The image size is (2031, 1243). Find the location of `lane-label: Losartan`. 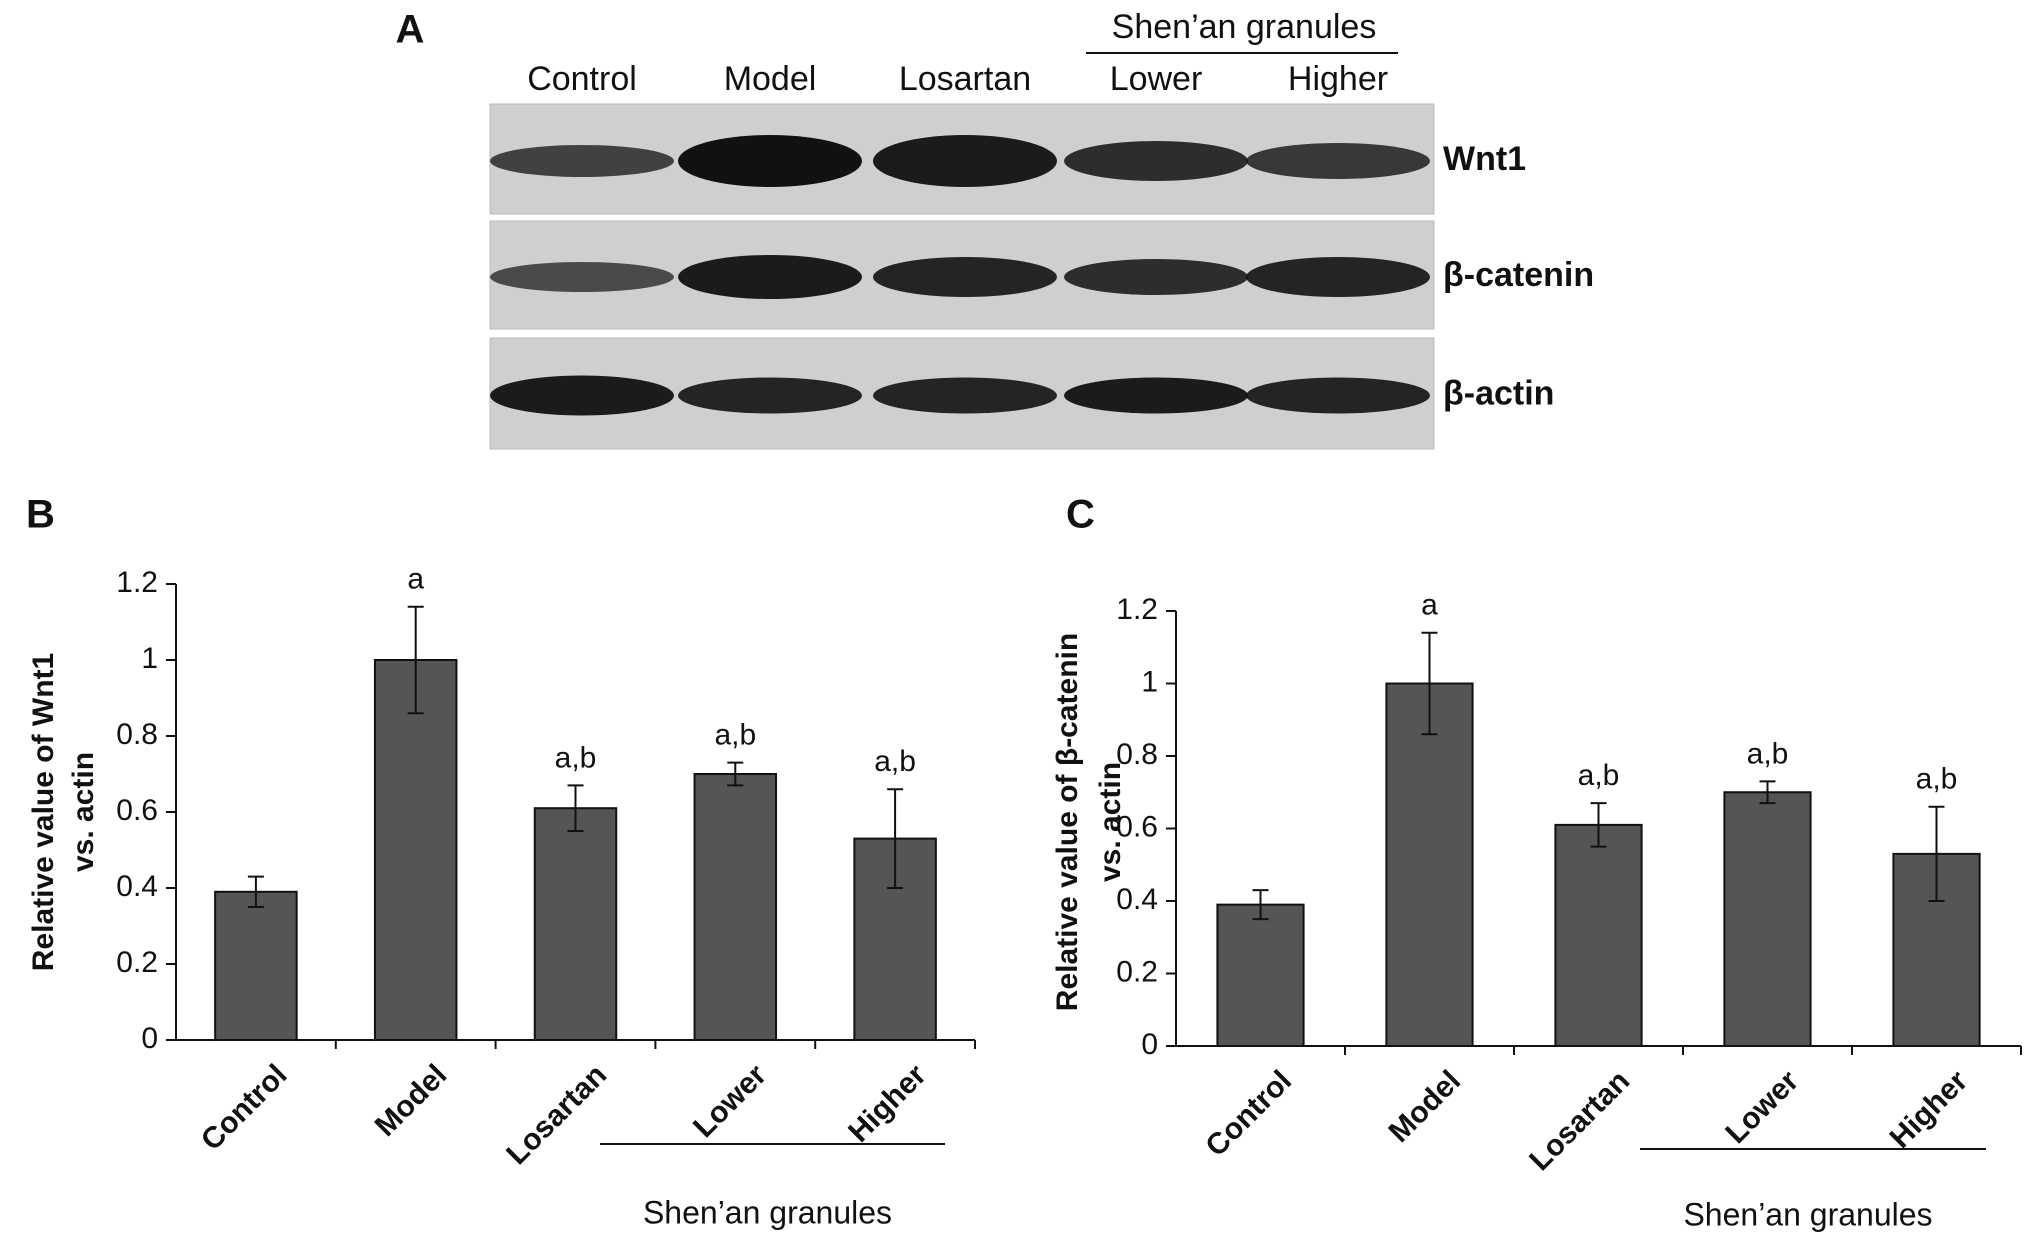

lane-label: Losartan is located at coordinates (965, 79).